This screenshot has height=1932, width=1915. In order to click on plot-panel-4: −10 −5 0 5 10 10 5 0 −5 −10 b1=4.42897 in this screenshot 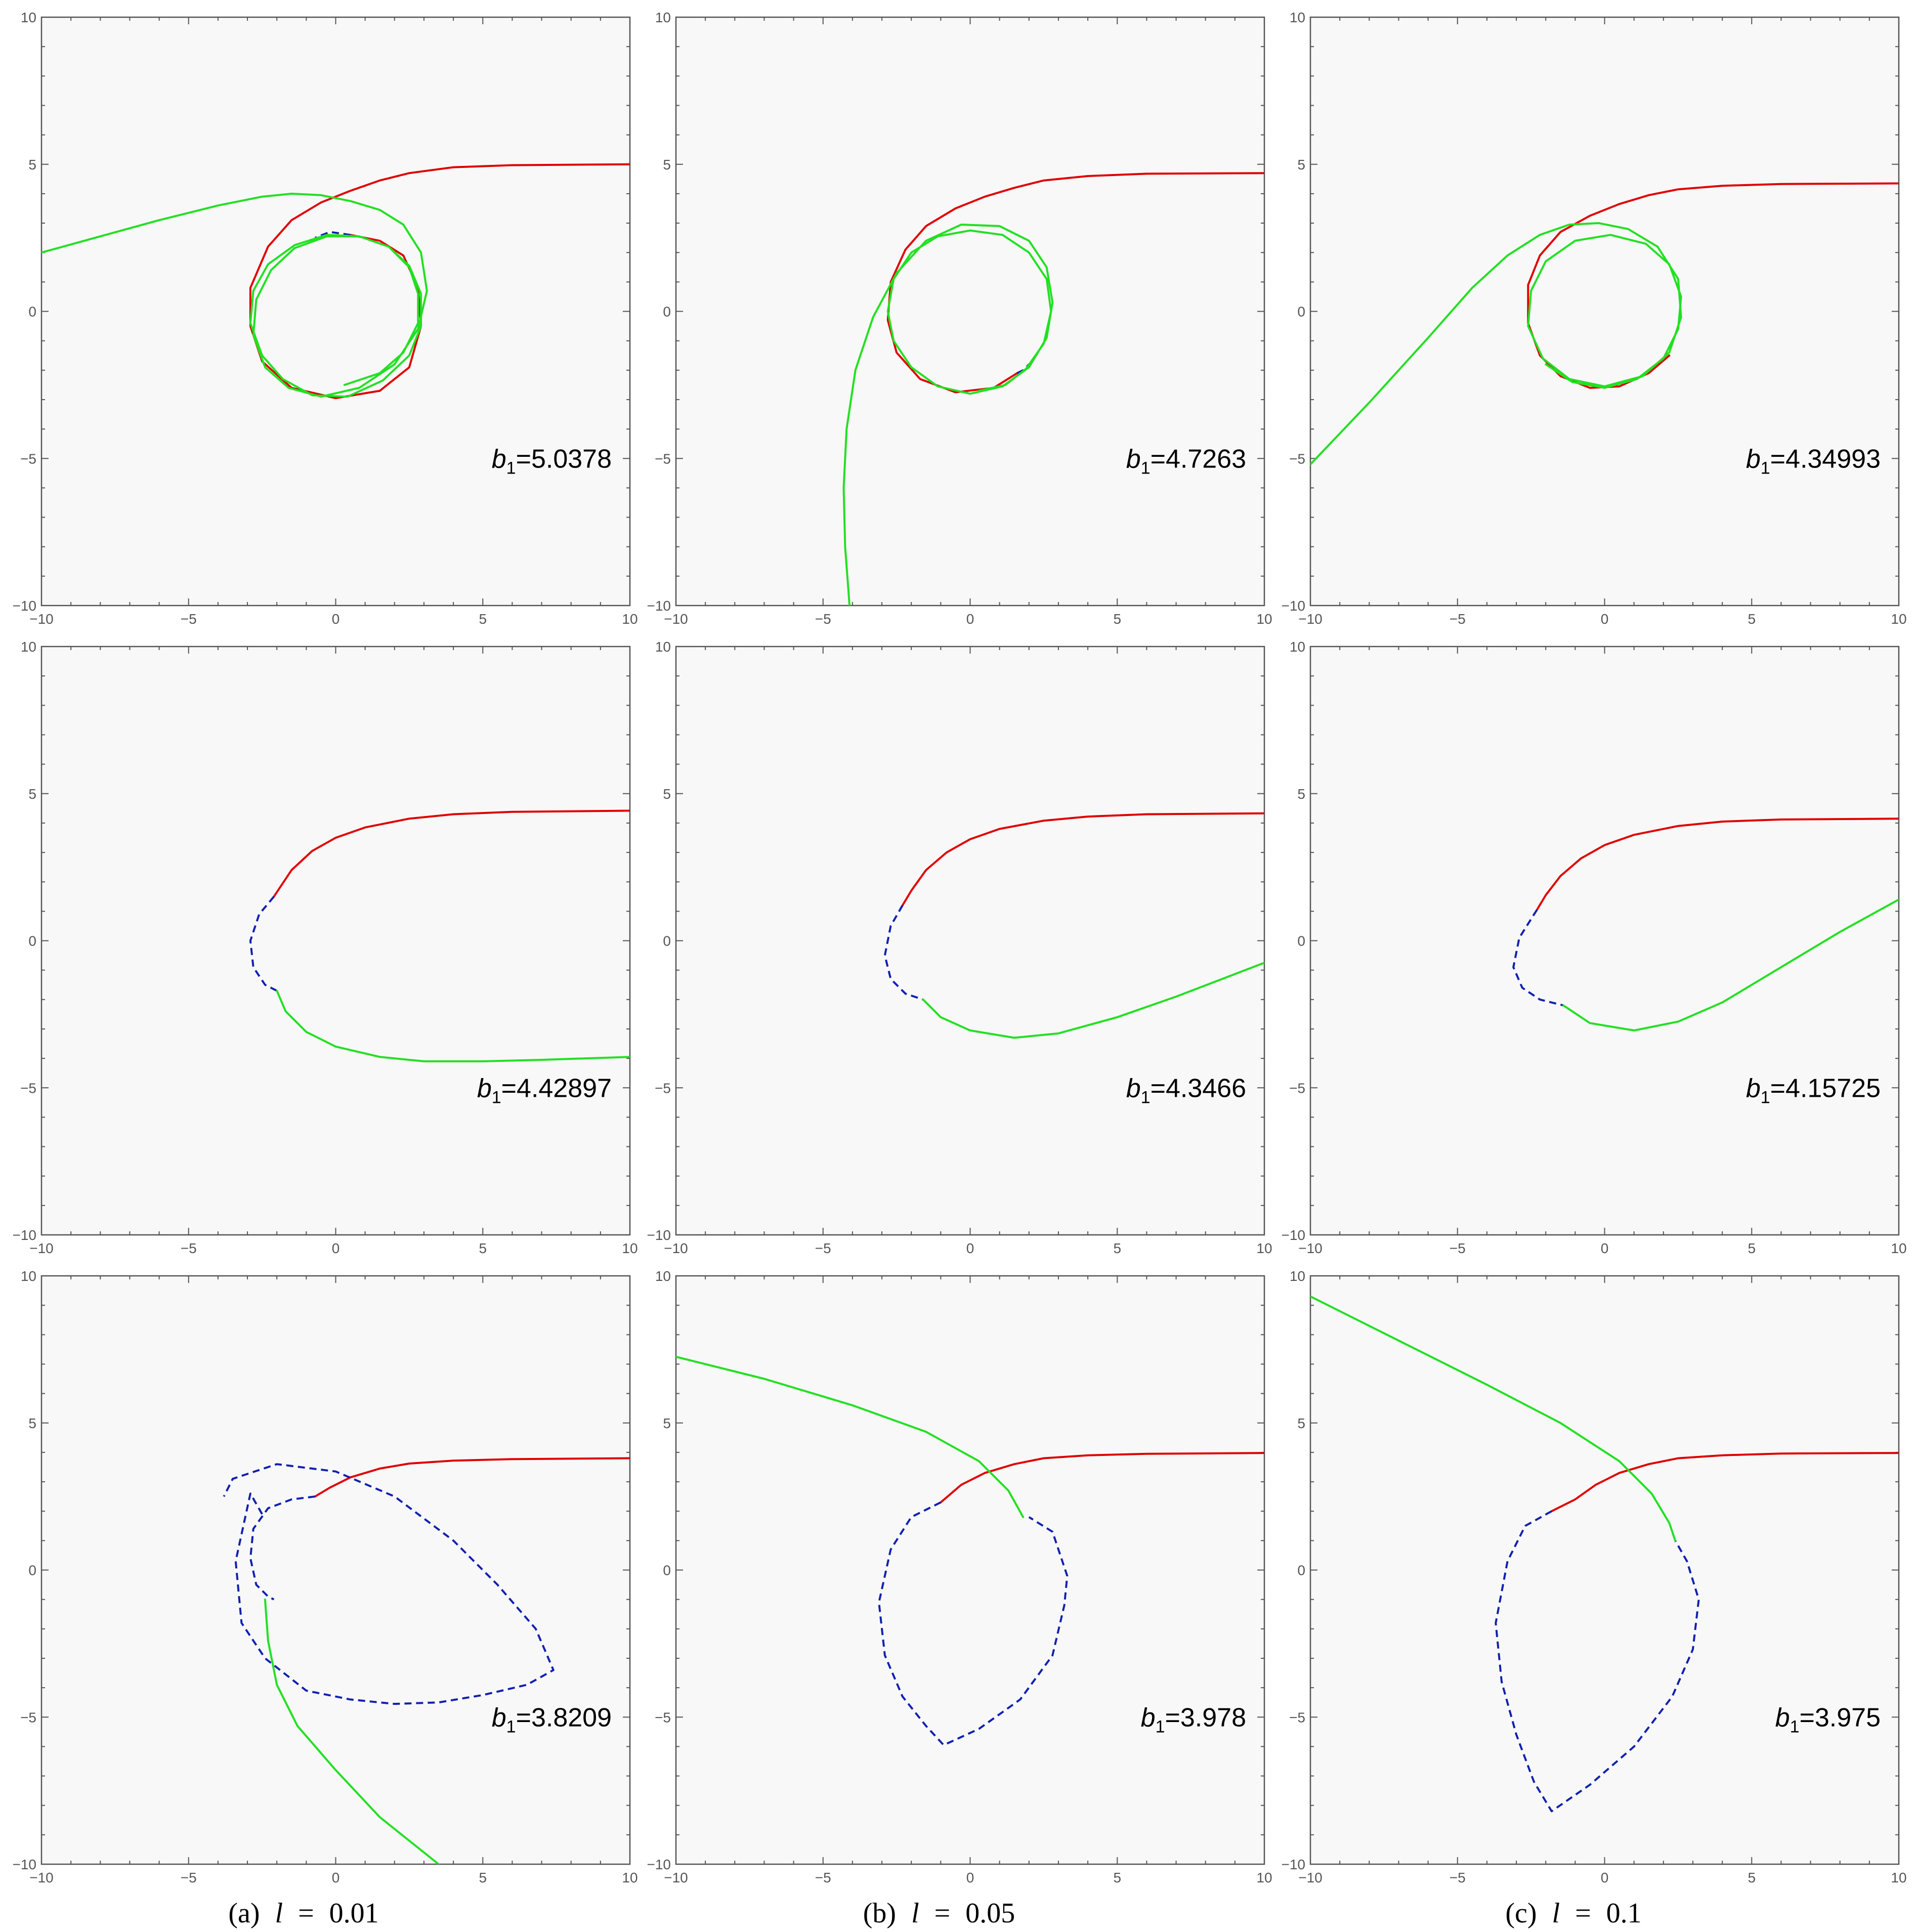, I will do `click(325, 947)`.